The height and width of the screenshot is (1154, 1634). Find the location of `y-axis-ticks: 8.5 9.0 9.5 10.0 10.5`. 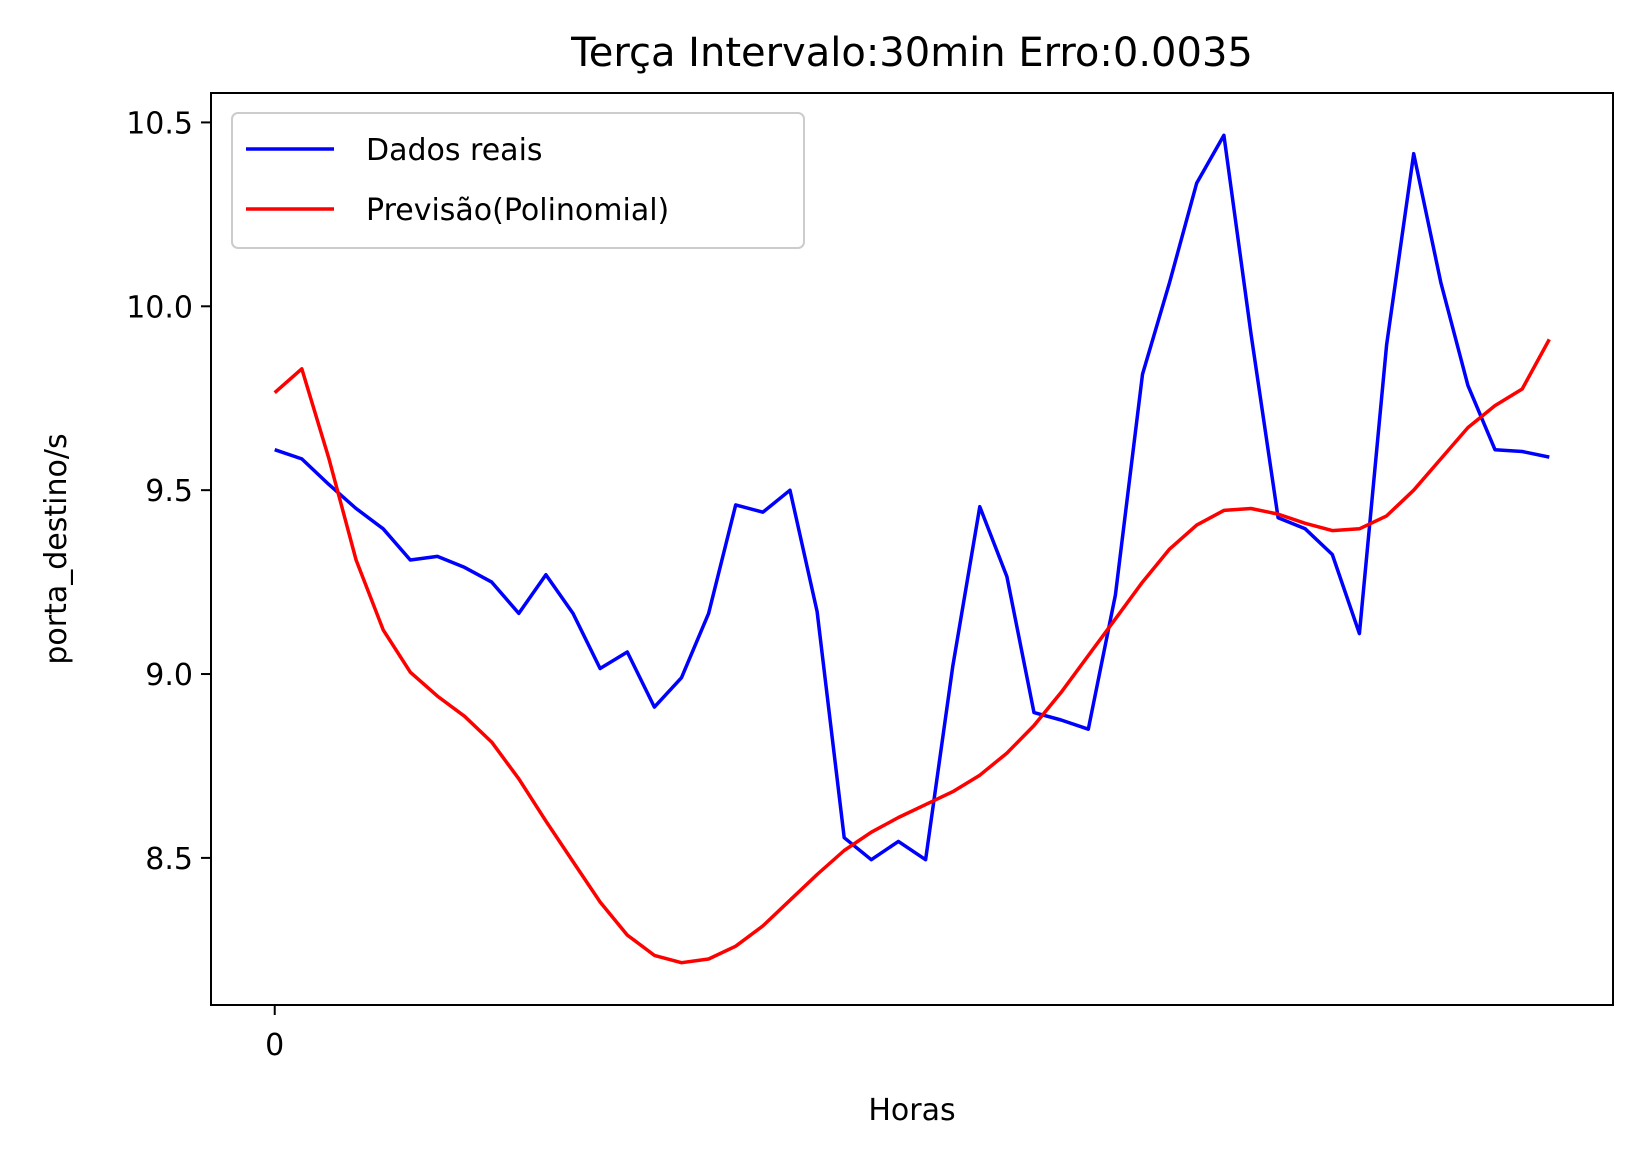

y-axis-ticks: 8.5 9.0 9.5 10.0 10.5 is located at coordinates (168, 491).